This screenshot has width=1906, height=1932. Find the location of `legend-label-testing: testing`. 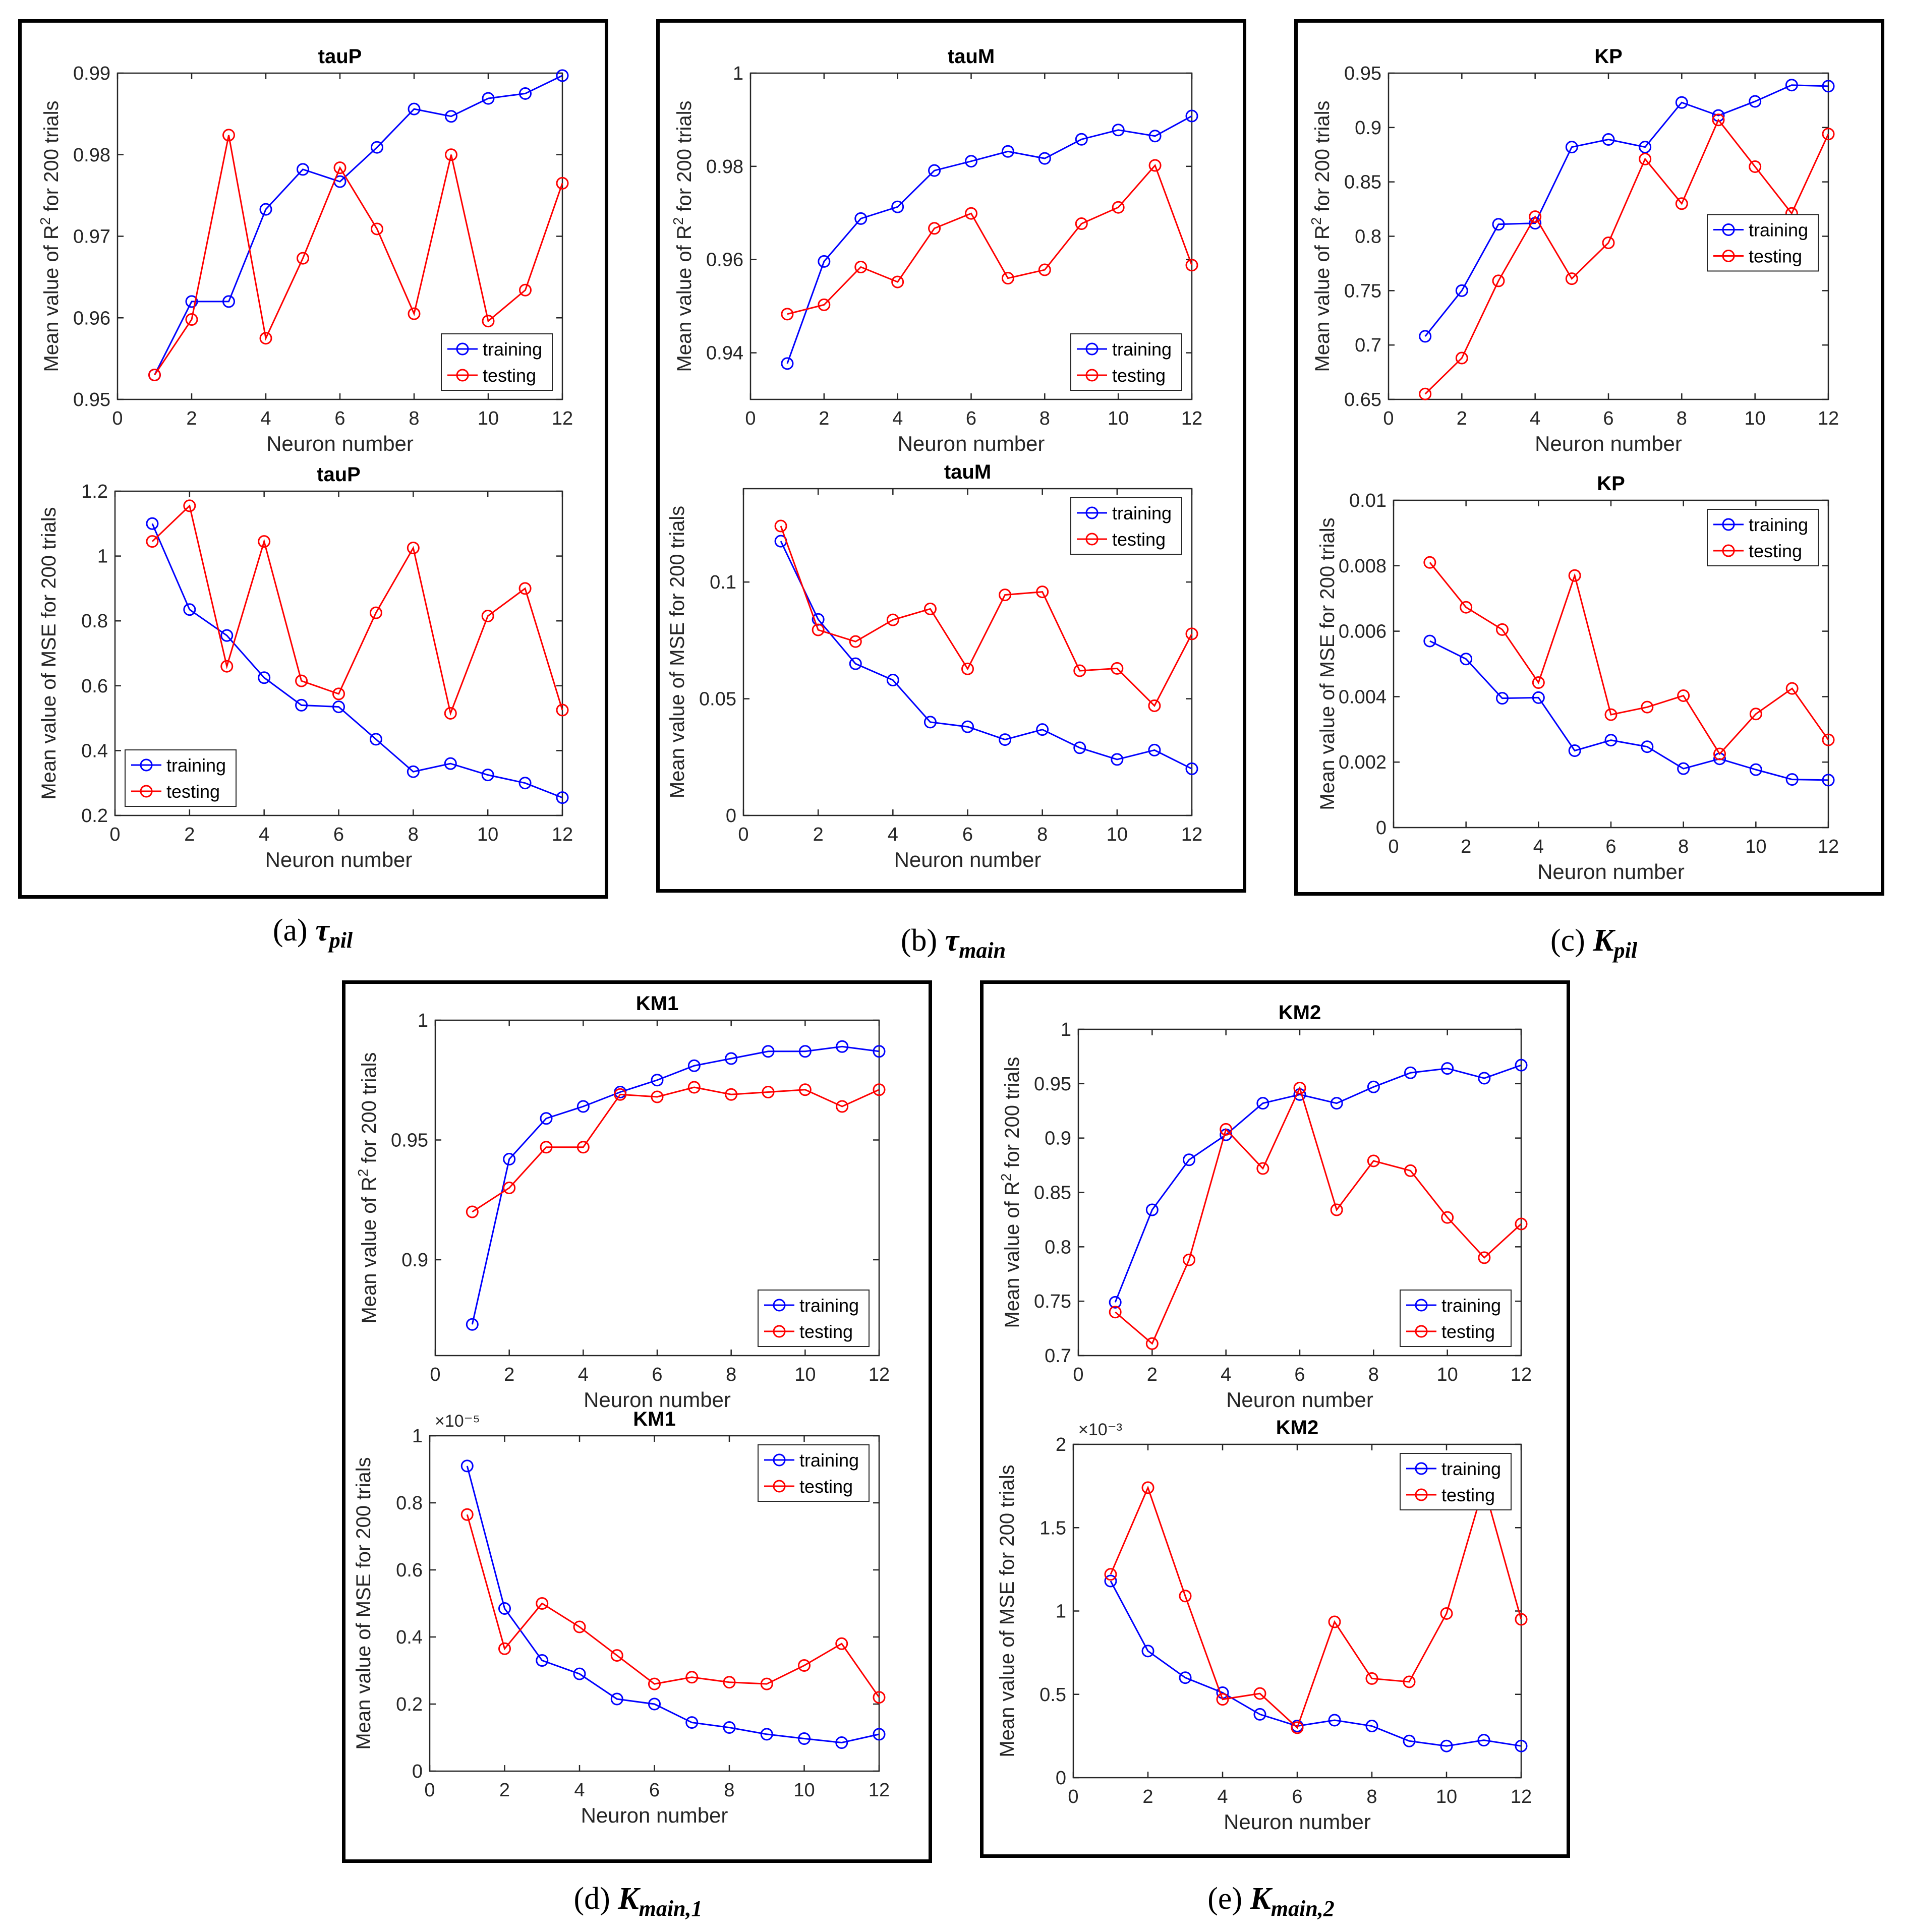

legend-label-testing: testing is located at coordinates (1139, 539).